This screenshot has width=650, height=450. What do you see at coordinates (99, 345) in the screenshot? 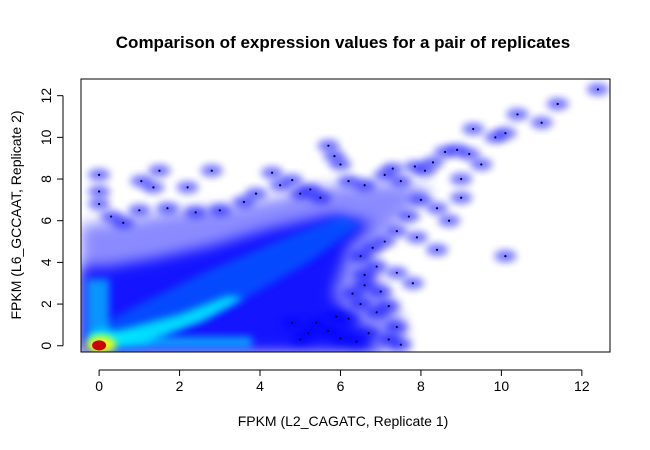
I see `density-hotspot-red` at bounding box center [99, 345].